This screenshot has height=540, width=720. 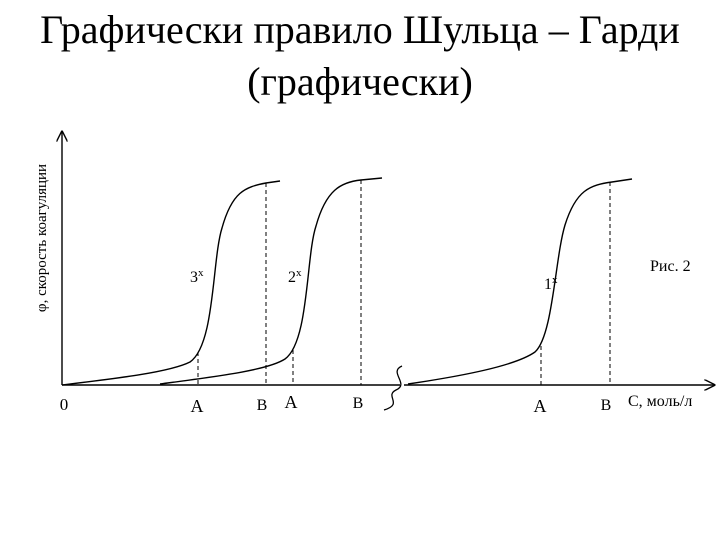 What do you see at coordinates (540, 406) in the screenshot?
I see `label-a-1: A` at bounding box center [540, 406].